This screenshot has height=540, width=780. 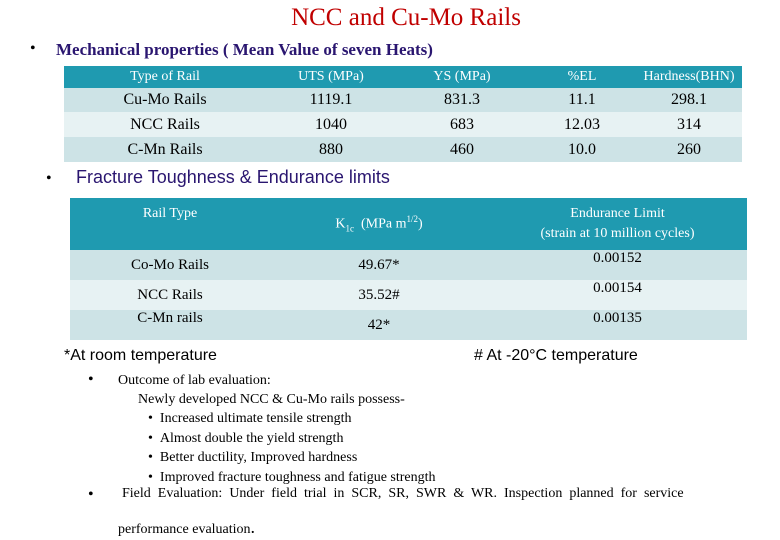 What do you see at coordinates (165, 77) in the screenshot?
I see `column-header: Type of Rail` at bounding box center [165, 77].